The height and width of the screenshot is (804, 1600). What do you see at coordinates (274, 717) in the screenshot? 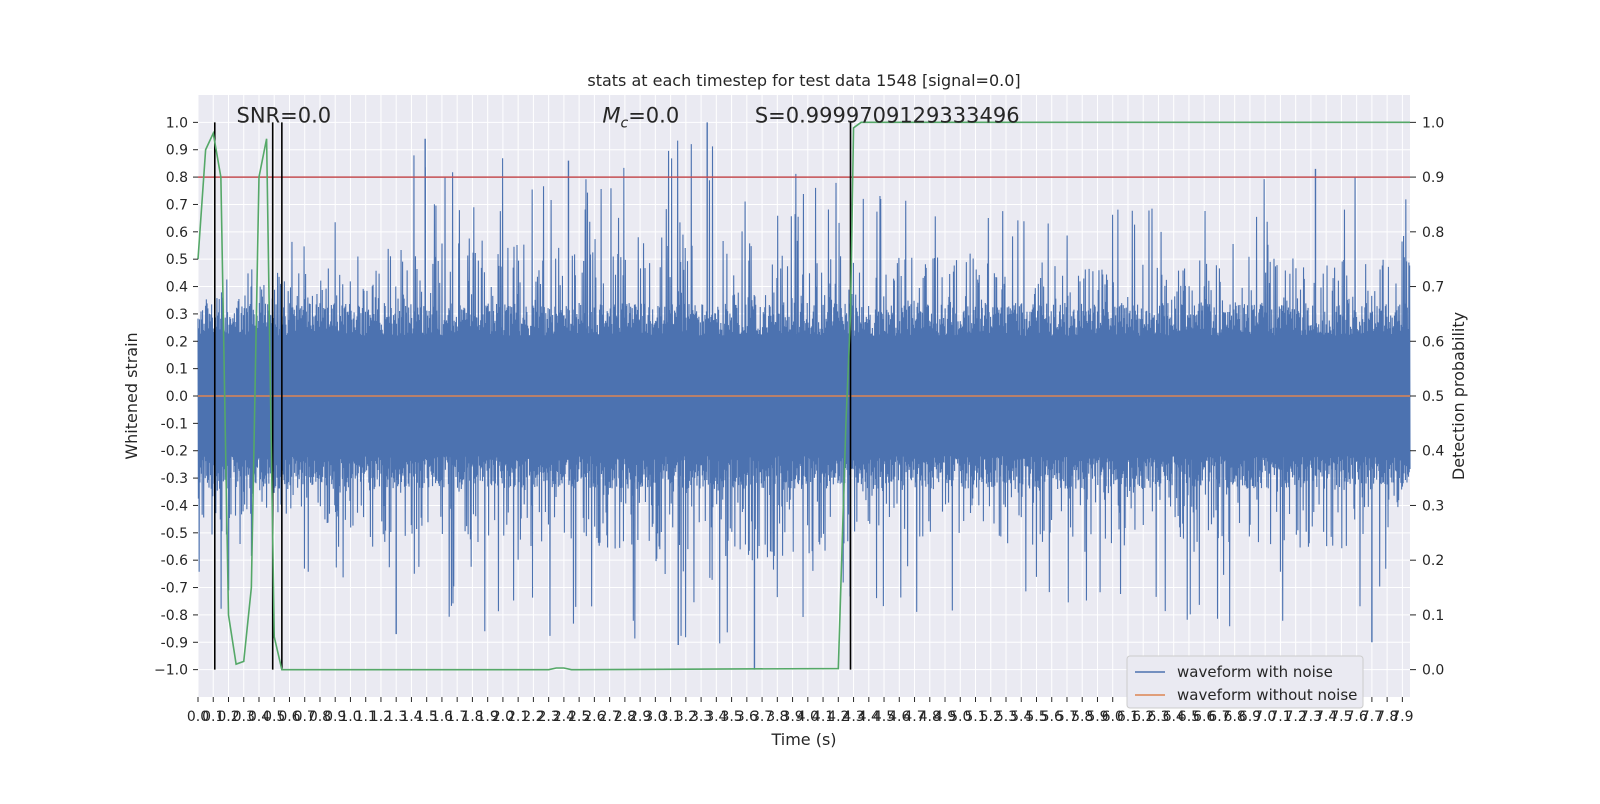
I see `x-tick-label: 0.5` at bounding box center [274, 717].